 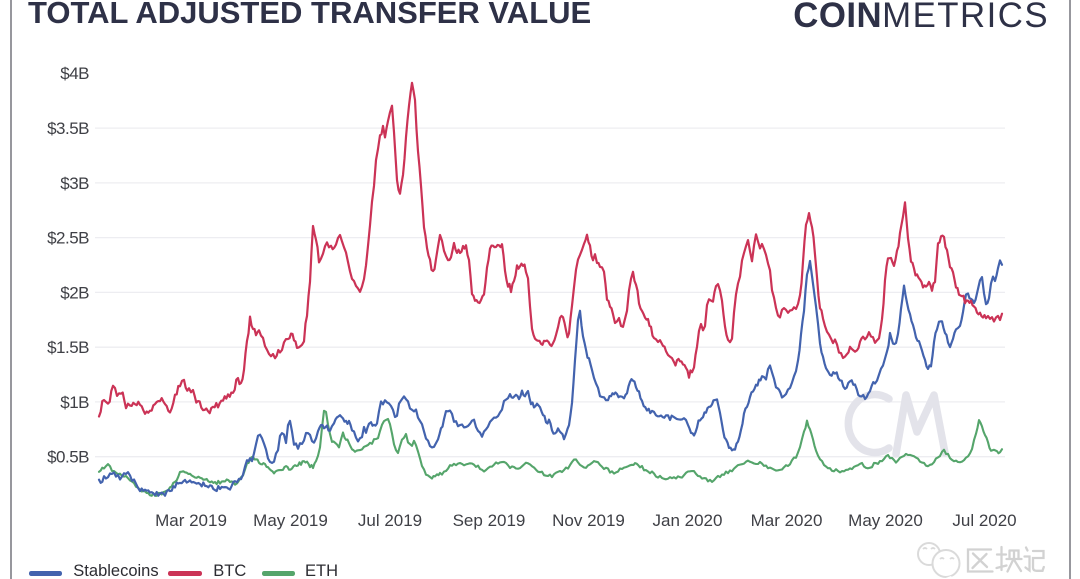 What do you see at coordinates (74, 183) in the screenshot?
I see `svg-text: $3B` at bounding box center [74, 183].